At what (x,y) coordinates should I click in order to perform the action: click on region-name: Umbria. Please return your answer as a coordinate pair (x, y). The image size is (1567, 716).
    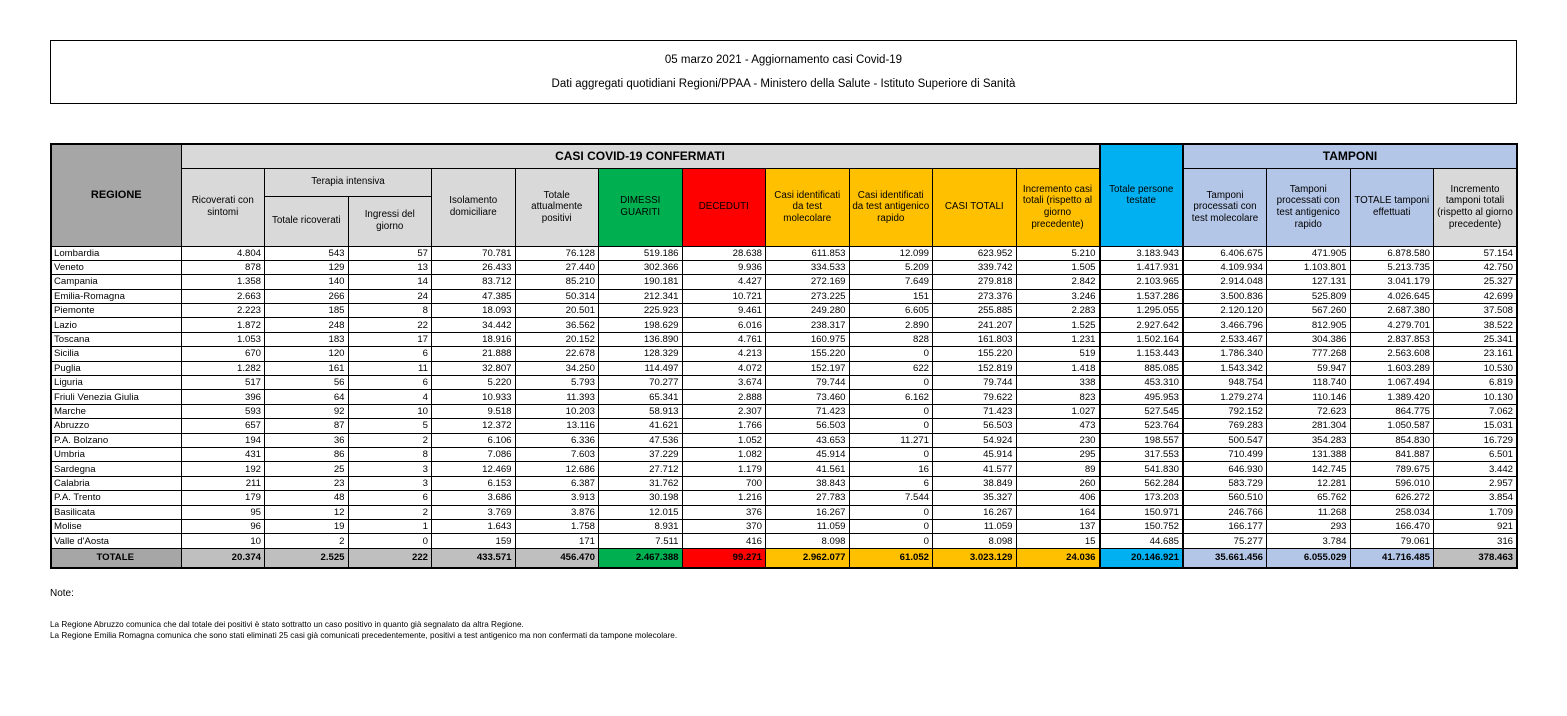
    Looking at the image, I should click on (116, 454).